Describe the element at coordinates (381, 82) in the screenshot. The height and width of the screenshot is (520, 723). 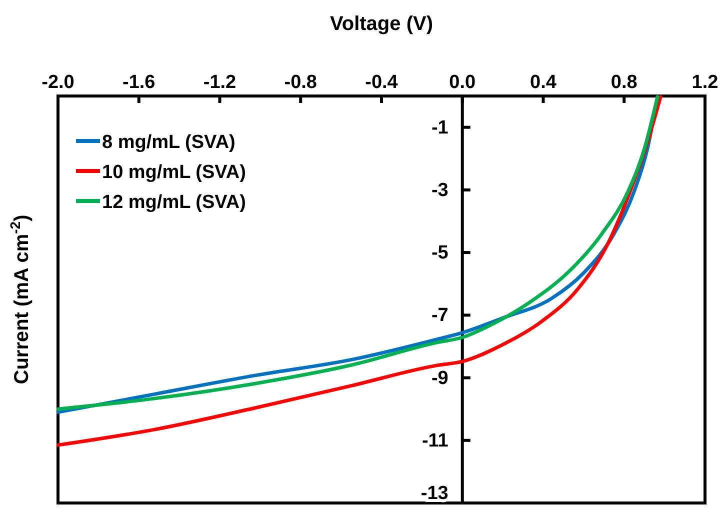
I see `x-tick-label: -0.4` at that location.